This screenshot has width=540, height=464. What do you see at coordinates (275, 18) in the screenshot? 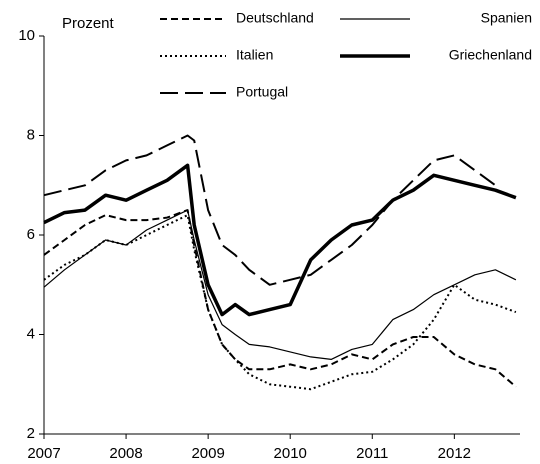
I see `legend-label: Deutschland` at bounding box center [275, 18].